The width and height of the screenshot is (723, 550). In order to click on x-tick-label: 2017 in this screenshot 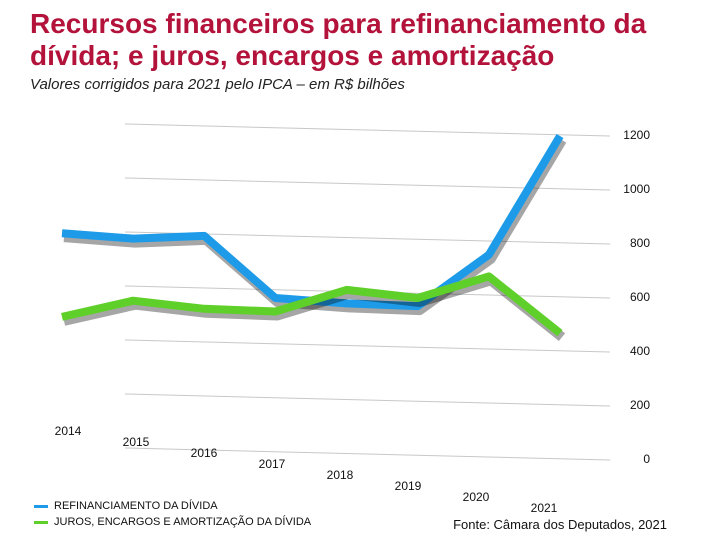, I will do `click(272, 464)`.